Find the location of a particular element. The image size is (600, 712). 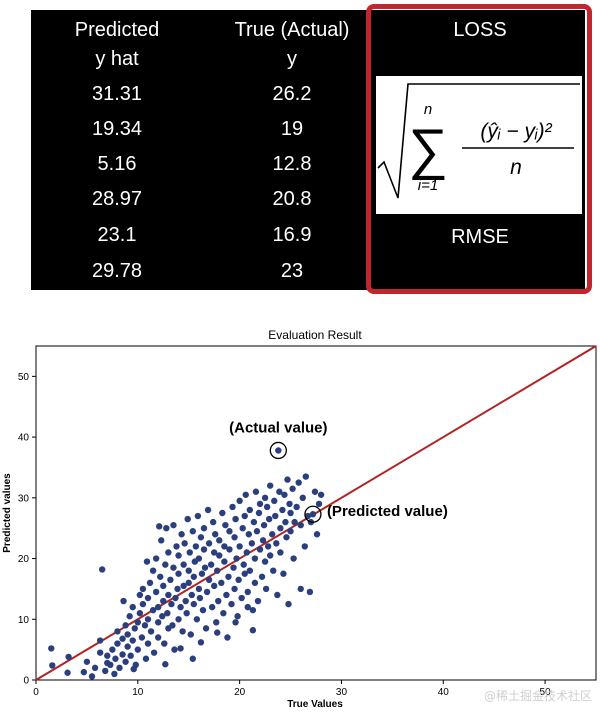

y-tick-label: 50 is located at coordinates (24, 377).